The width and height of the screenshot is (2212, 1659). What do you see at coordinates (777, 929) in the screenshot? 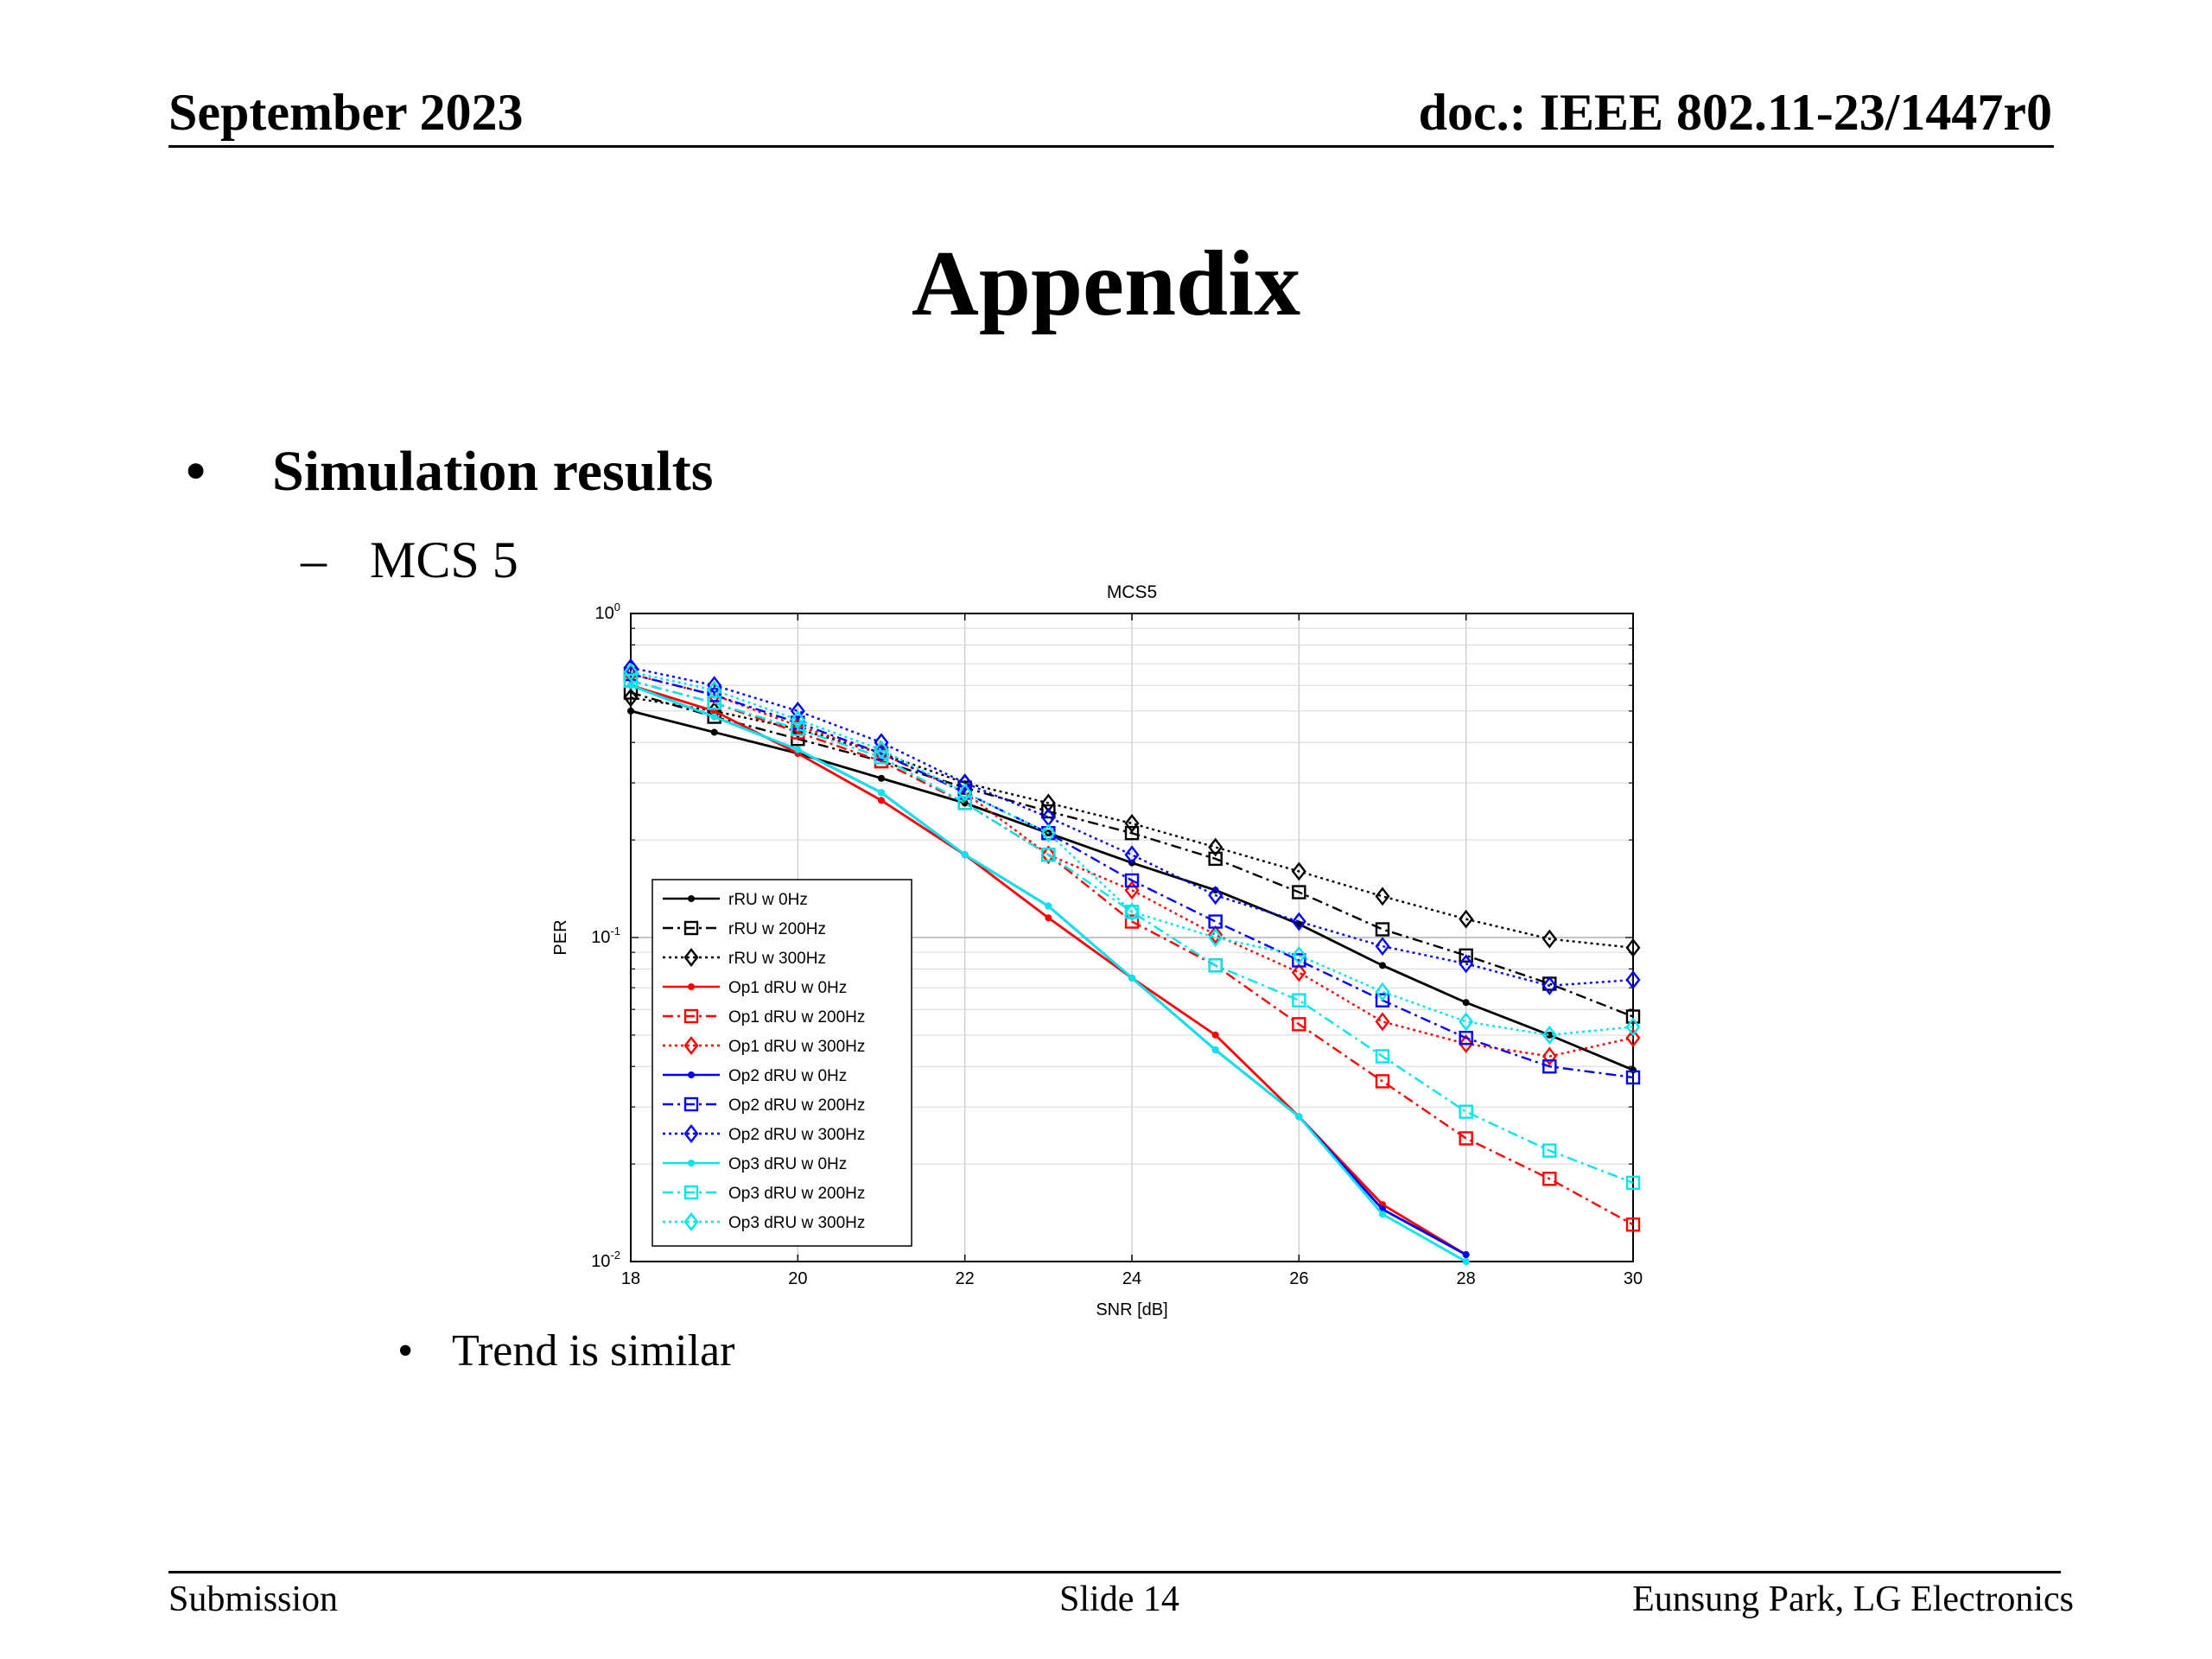
I see `legend-label: rRU w 200Hz` at bounding box center [777, 929].